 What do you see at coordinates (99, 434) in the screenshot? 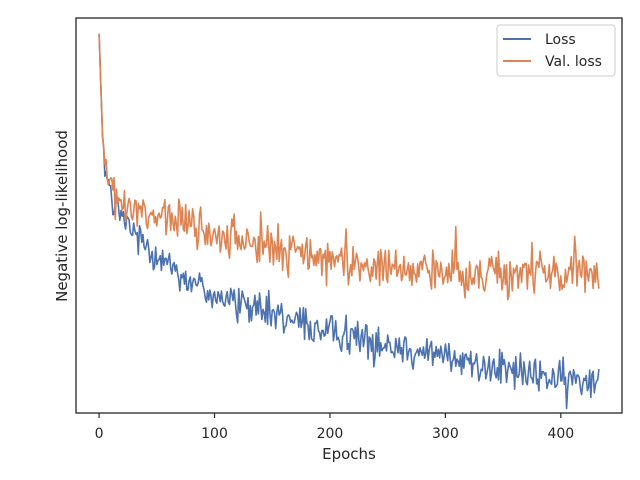
I see `x-tick-label: 0` at bounding box center [99, 434].